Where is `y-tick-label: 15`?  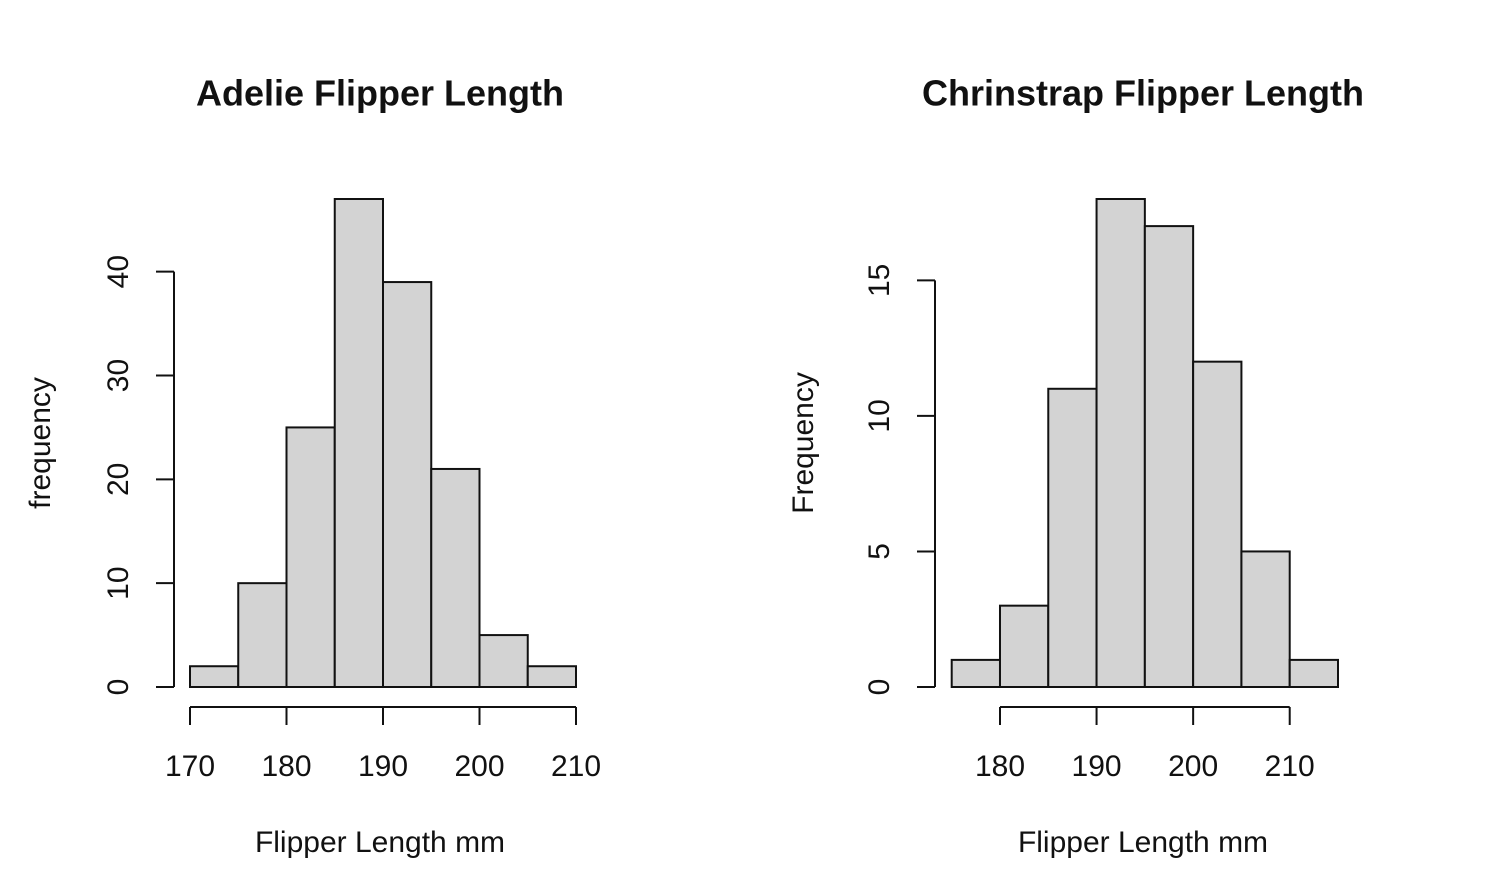
y-tick-label: 15 is located at coordinates (879, 280).